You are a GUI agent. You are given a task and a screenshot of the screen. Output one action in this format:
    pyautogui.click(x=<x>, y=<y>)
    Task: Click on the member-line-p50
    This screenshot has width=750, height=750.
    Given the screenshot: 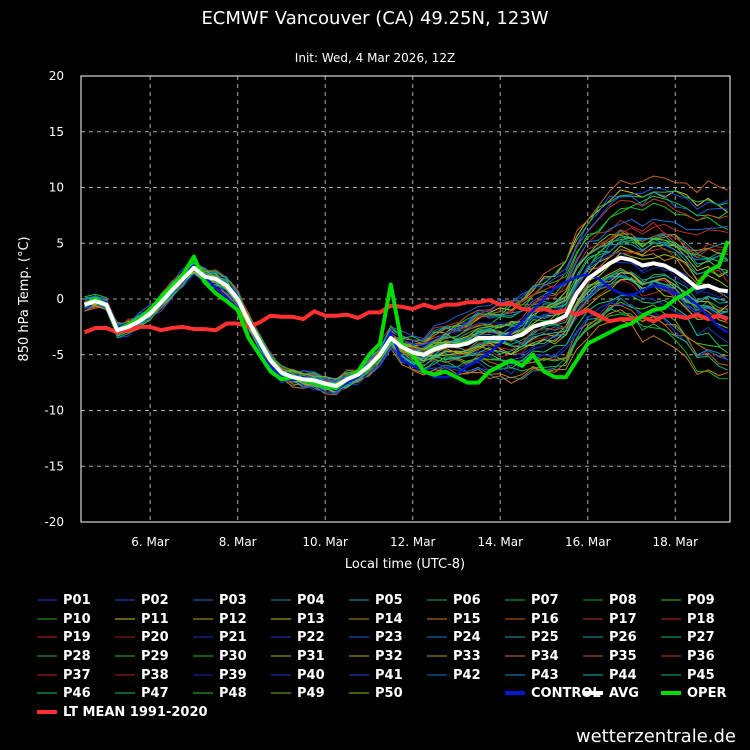 What is the action you would take?
    pyautogui.click(x=406, y=329)
    